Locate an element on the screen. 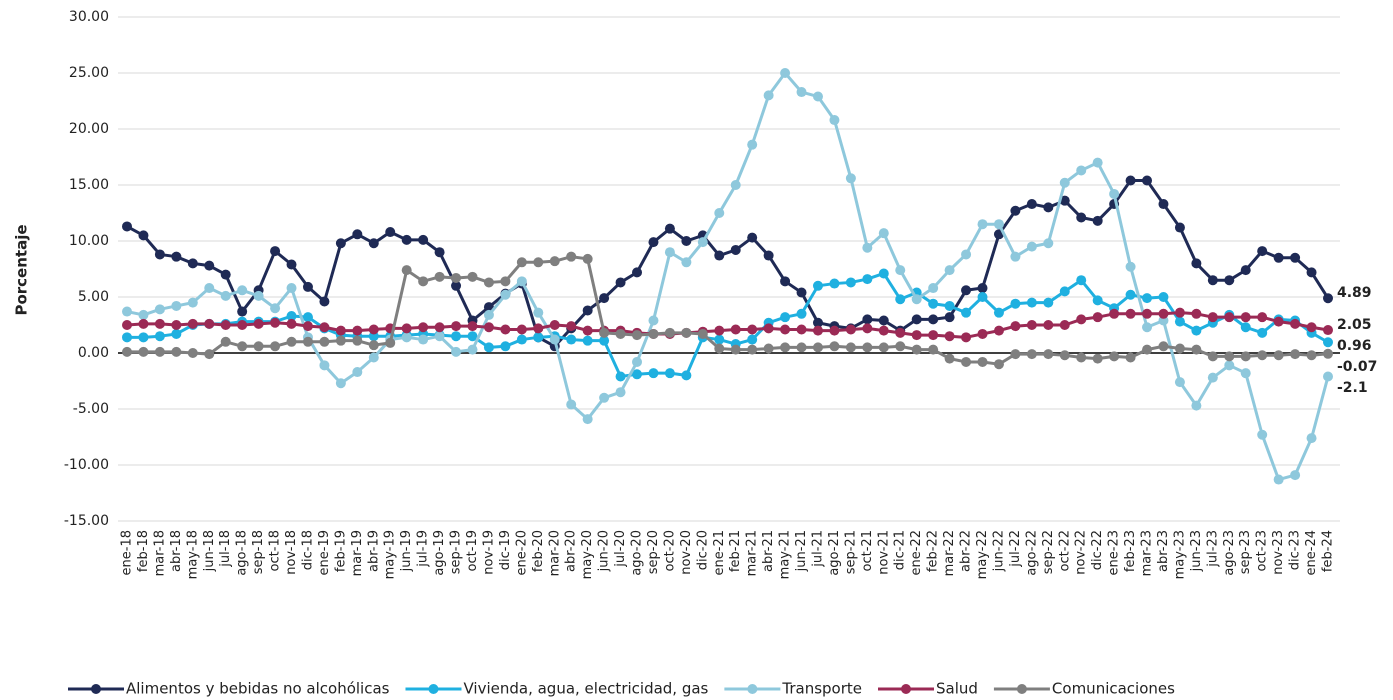  y-tick-label: 15.00 is located at coordinates (89, 185).